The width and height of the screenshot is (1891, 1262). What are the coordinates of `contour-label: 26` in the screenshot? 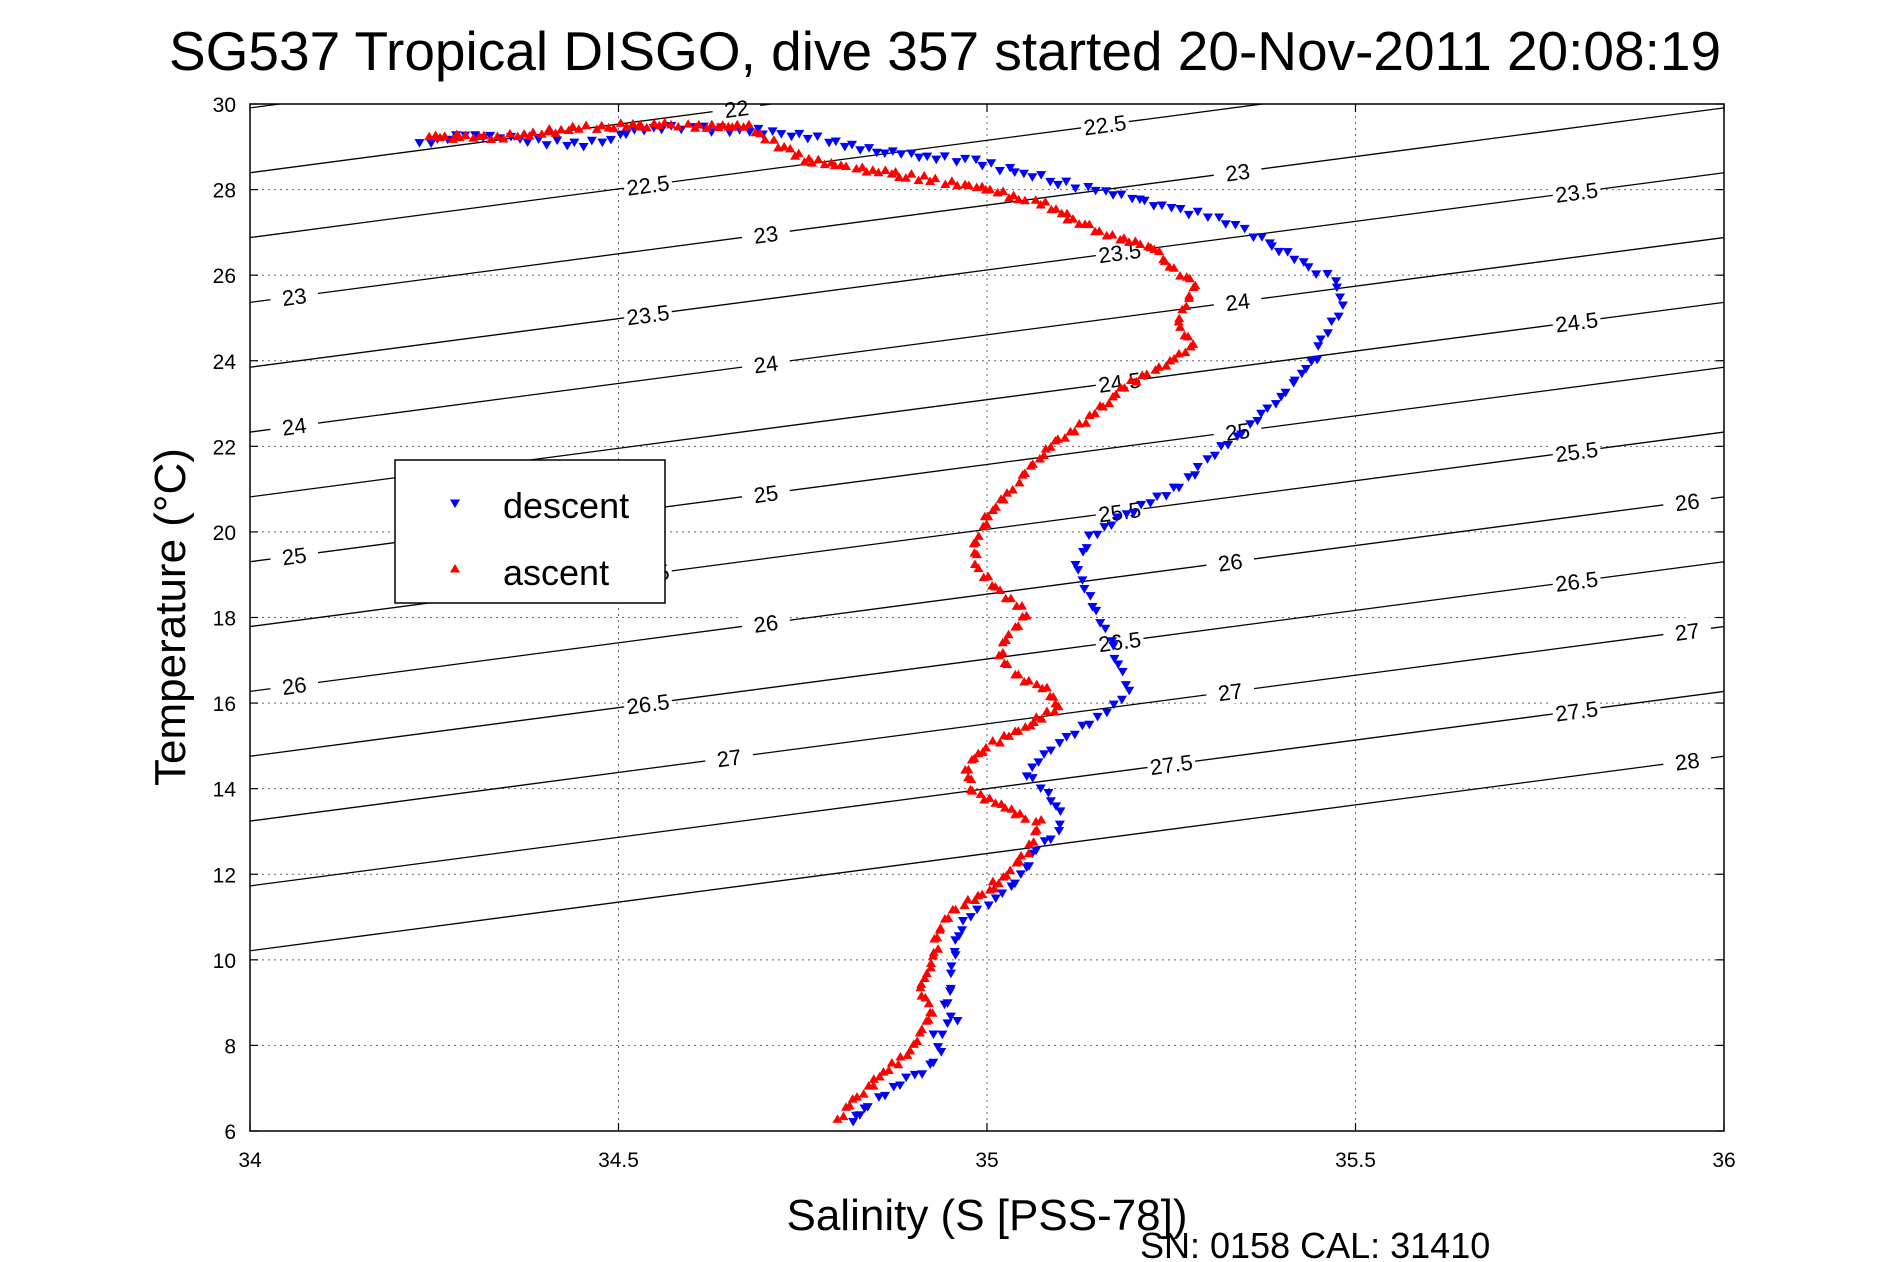 It's located at (1687, 502).